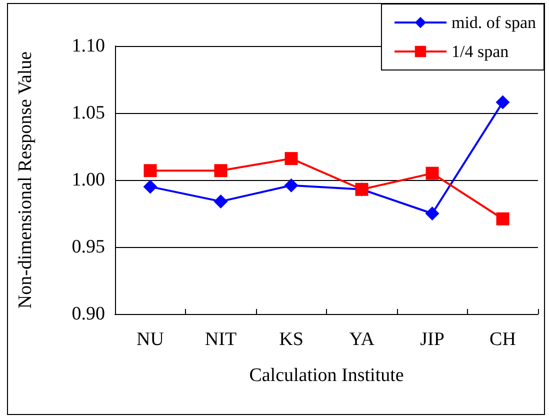 Image resolution: width=549 pixels, height=419 pixels. I want to click on x-tick-label: NIT, so click(220, 339).